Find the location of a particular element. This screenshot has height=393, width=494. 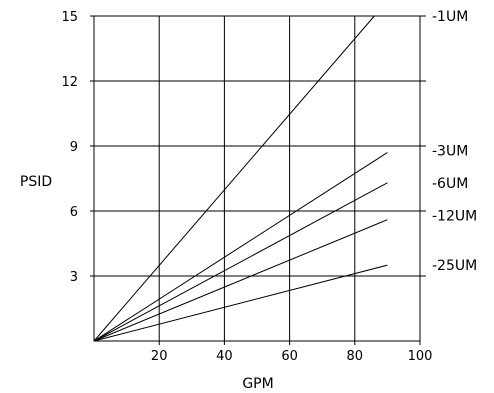

x-tick-label: 40 is located at coordinates (224, 356).